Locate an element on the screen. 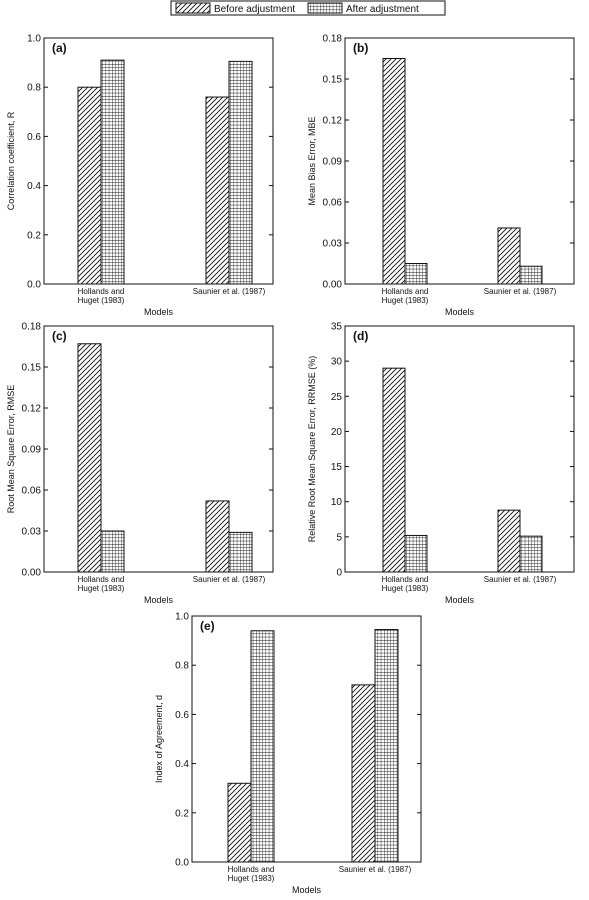  legend-frame is located at coordinates (308, 8).